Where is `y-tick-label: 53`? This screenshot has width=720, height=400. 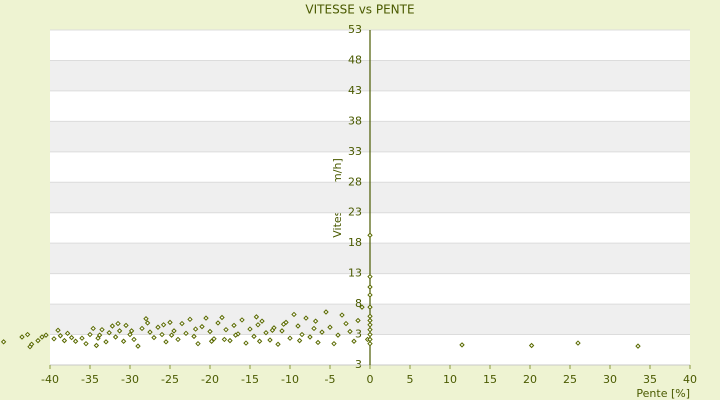
y-tick-label: 53 is located at coordinates (355, 29).